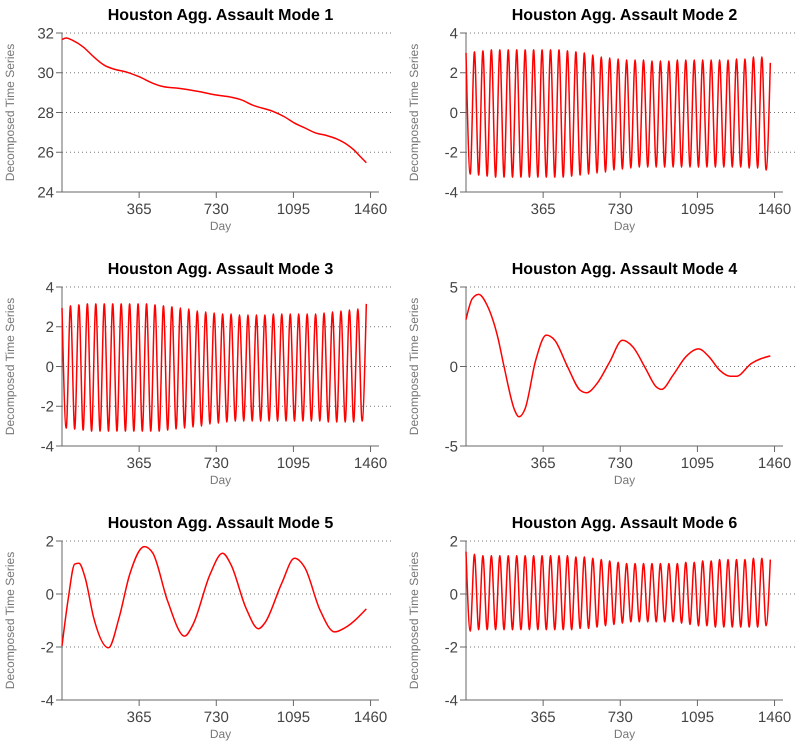 The width and height of the screenshot is (807, 751). What do you see at coordinates (45, 113) in the screenshot?
I see `y-tick-label: 28` at bounding box center [45, 113].